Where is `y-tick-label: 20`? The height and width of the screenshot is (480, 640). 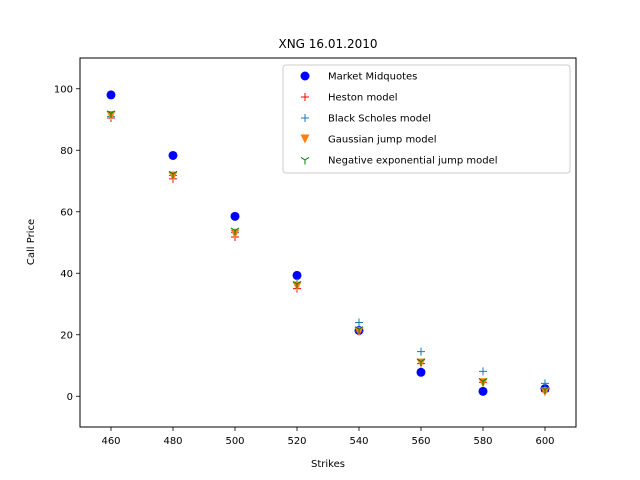
y-tick-label: 20 is located at coordinates (66, 335).